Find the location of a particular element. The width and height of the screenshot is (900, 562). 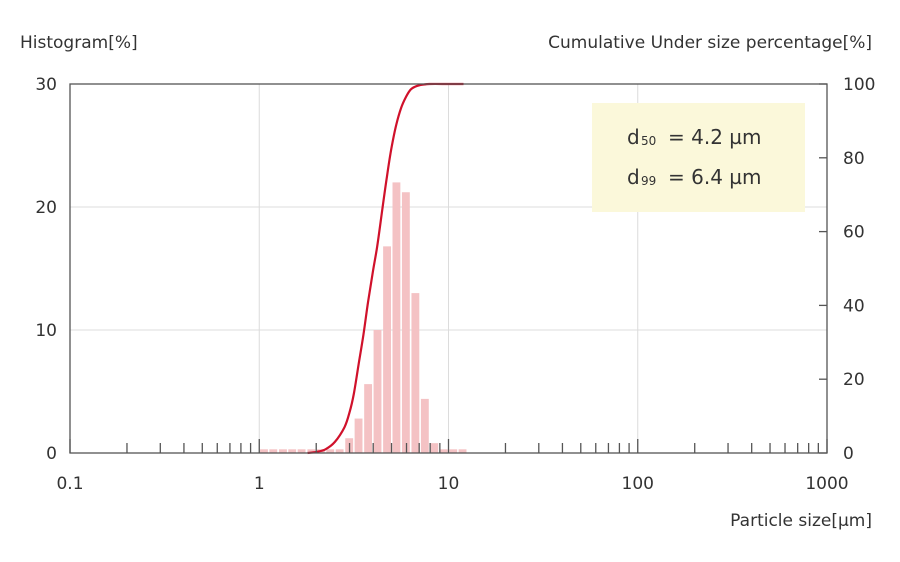

d50-value: = 4.2 µm is located at coordinates (715, 137).